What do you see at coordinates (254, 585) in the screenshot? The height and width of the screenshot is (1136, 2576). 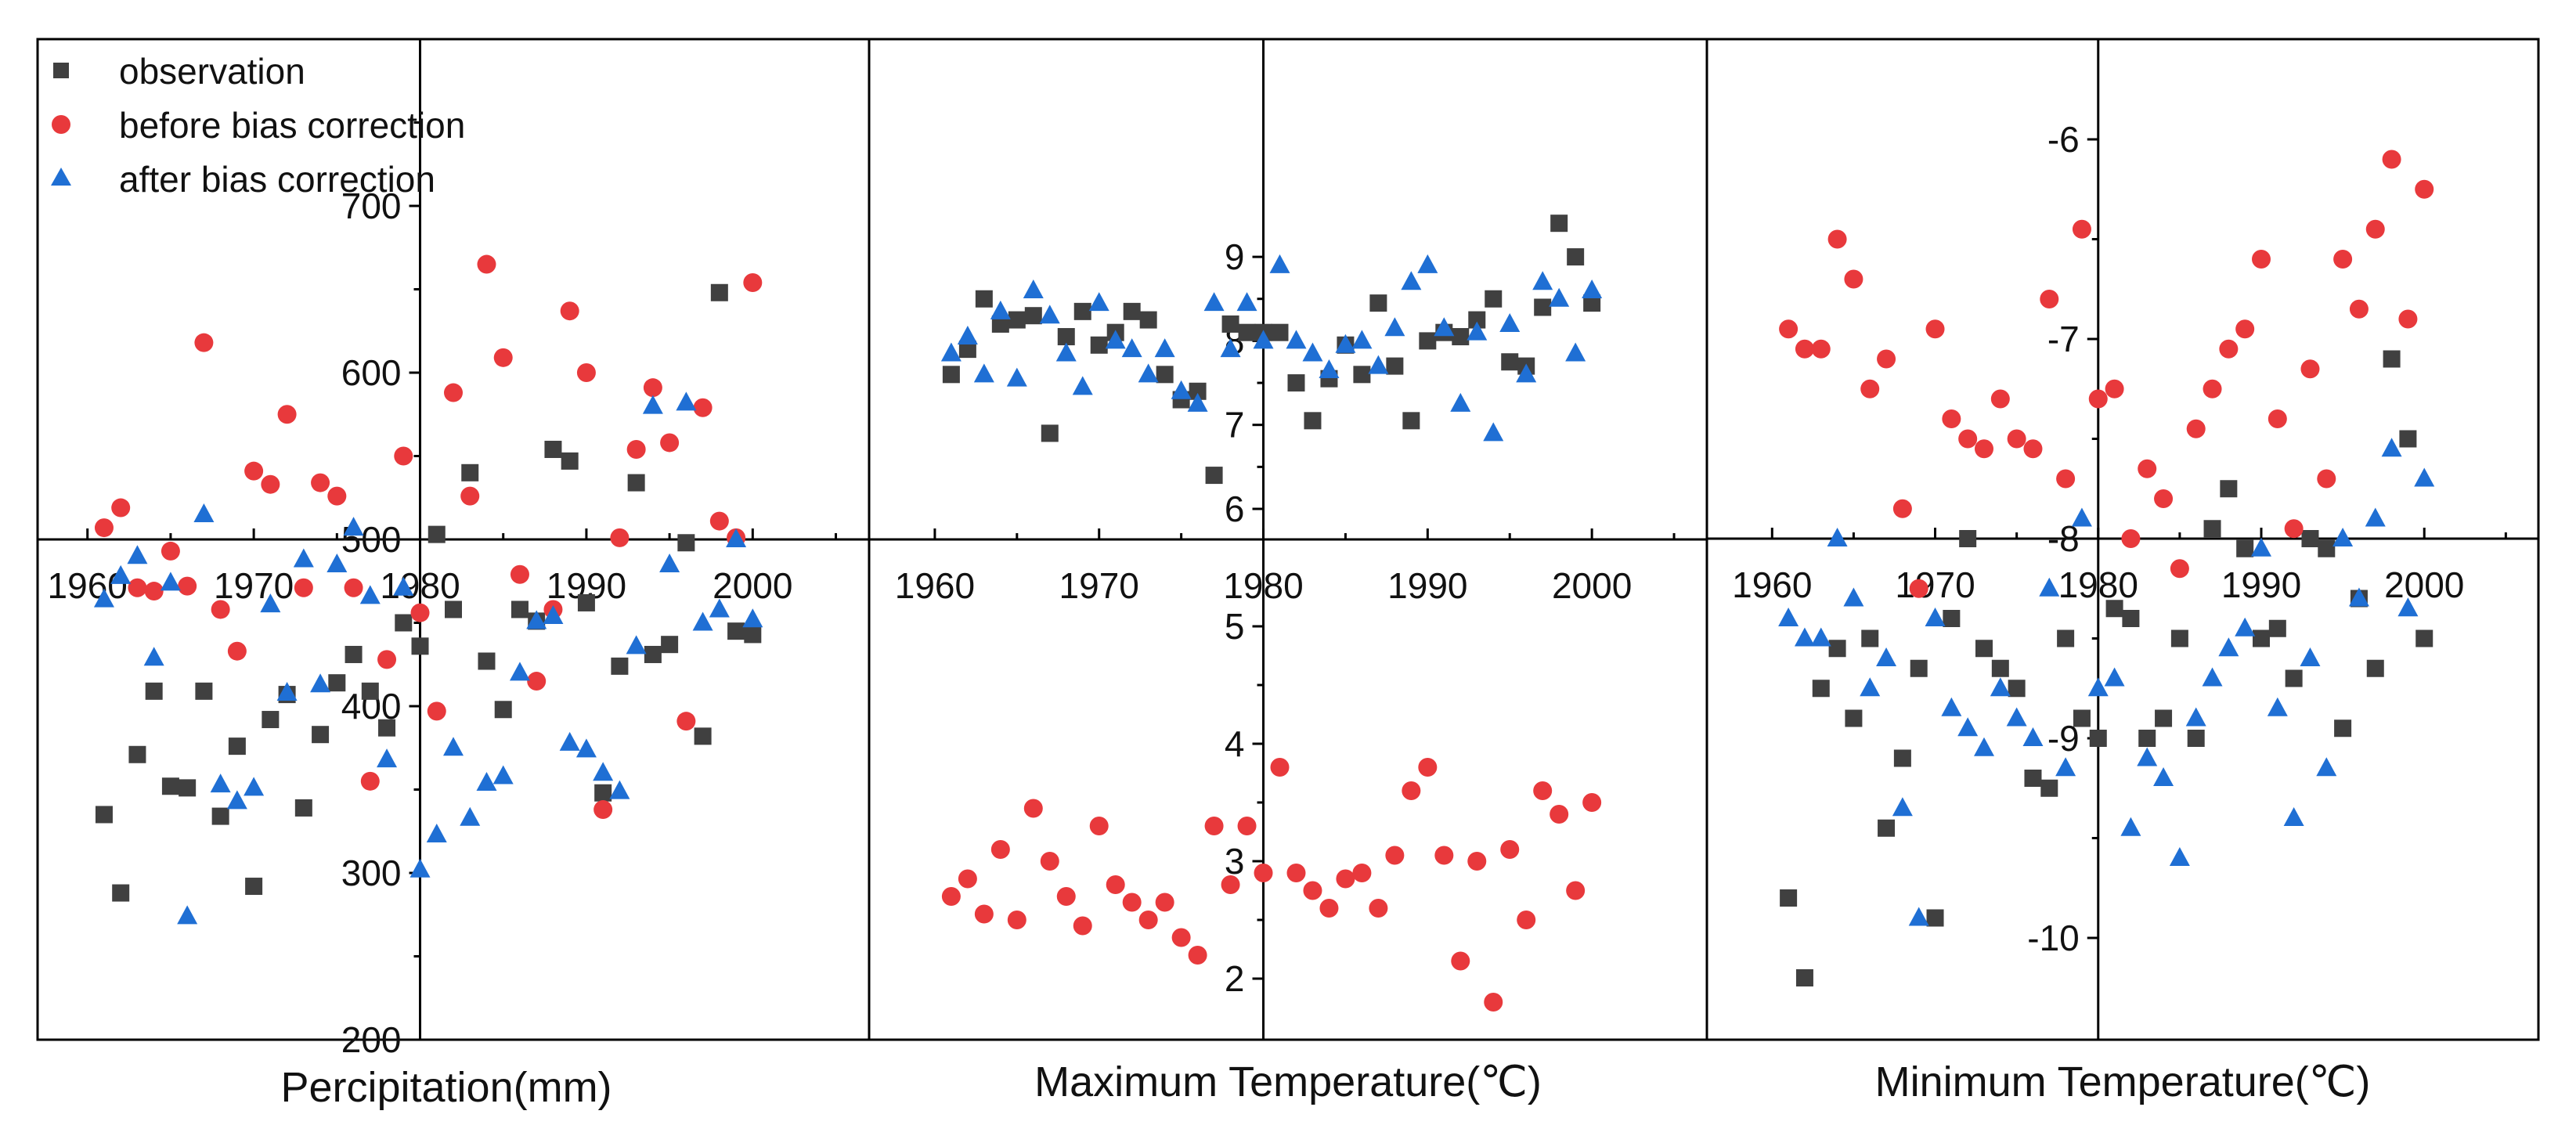 I see `x-tick-label: 1970` at bounding box center [254, 585].